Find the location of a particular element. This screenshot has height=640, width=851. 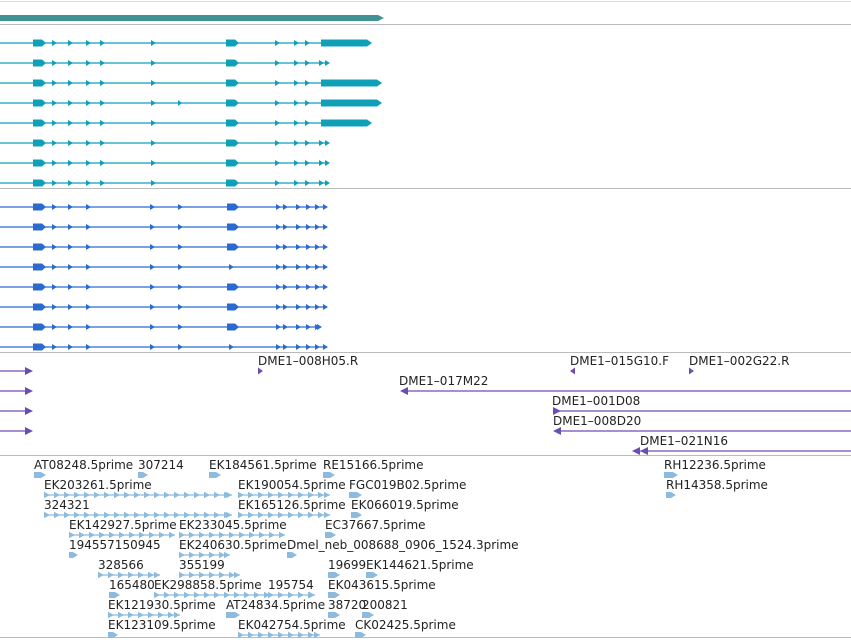

est-label: CK02425.5prime is located at coordinates (405, 625).